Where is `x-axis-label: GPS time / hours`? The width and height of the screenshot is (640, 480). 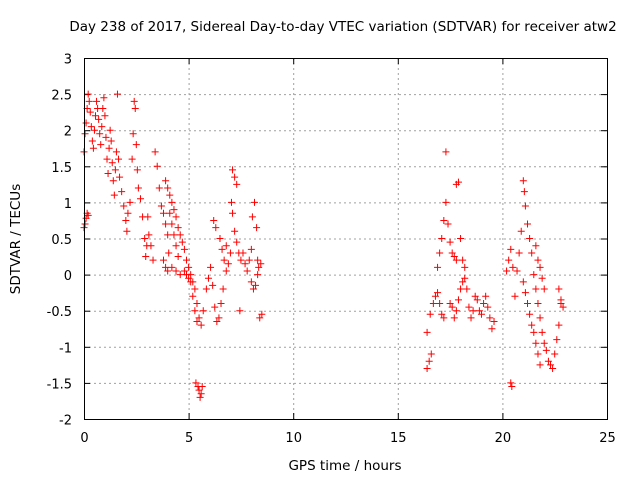
x-axis-label: GPS time / hours is located at coordinates (344, 466).